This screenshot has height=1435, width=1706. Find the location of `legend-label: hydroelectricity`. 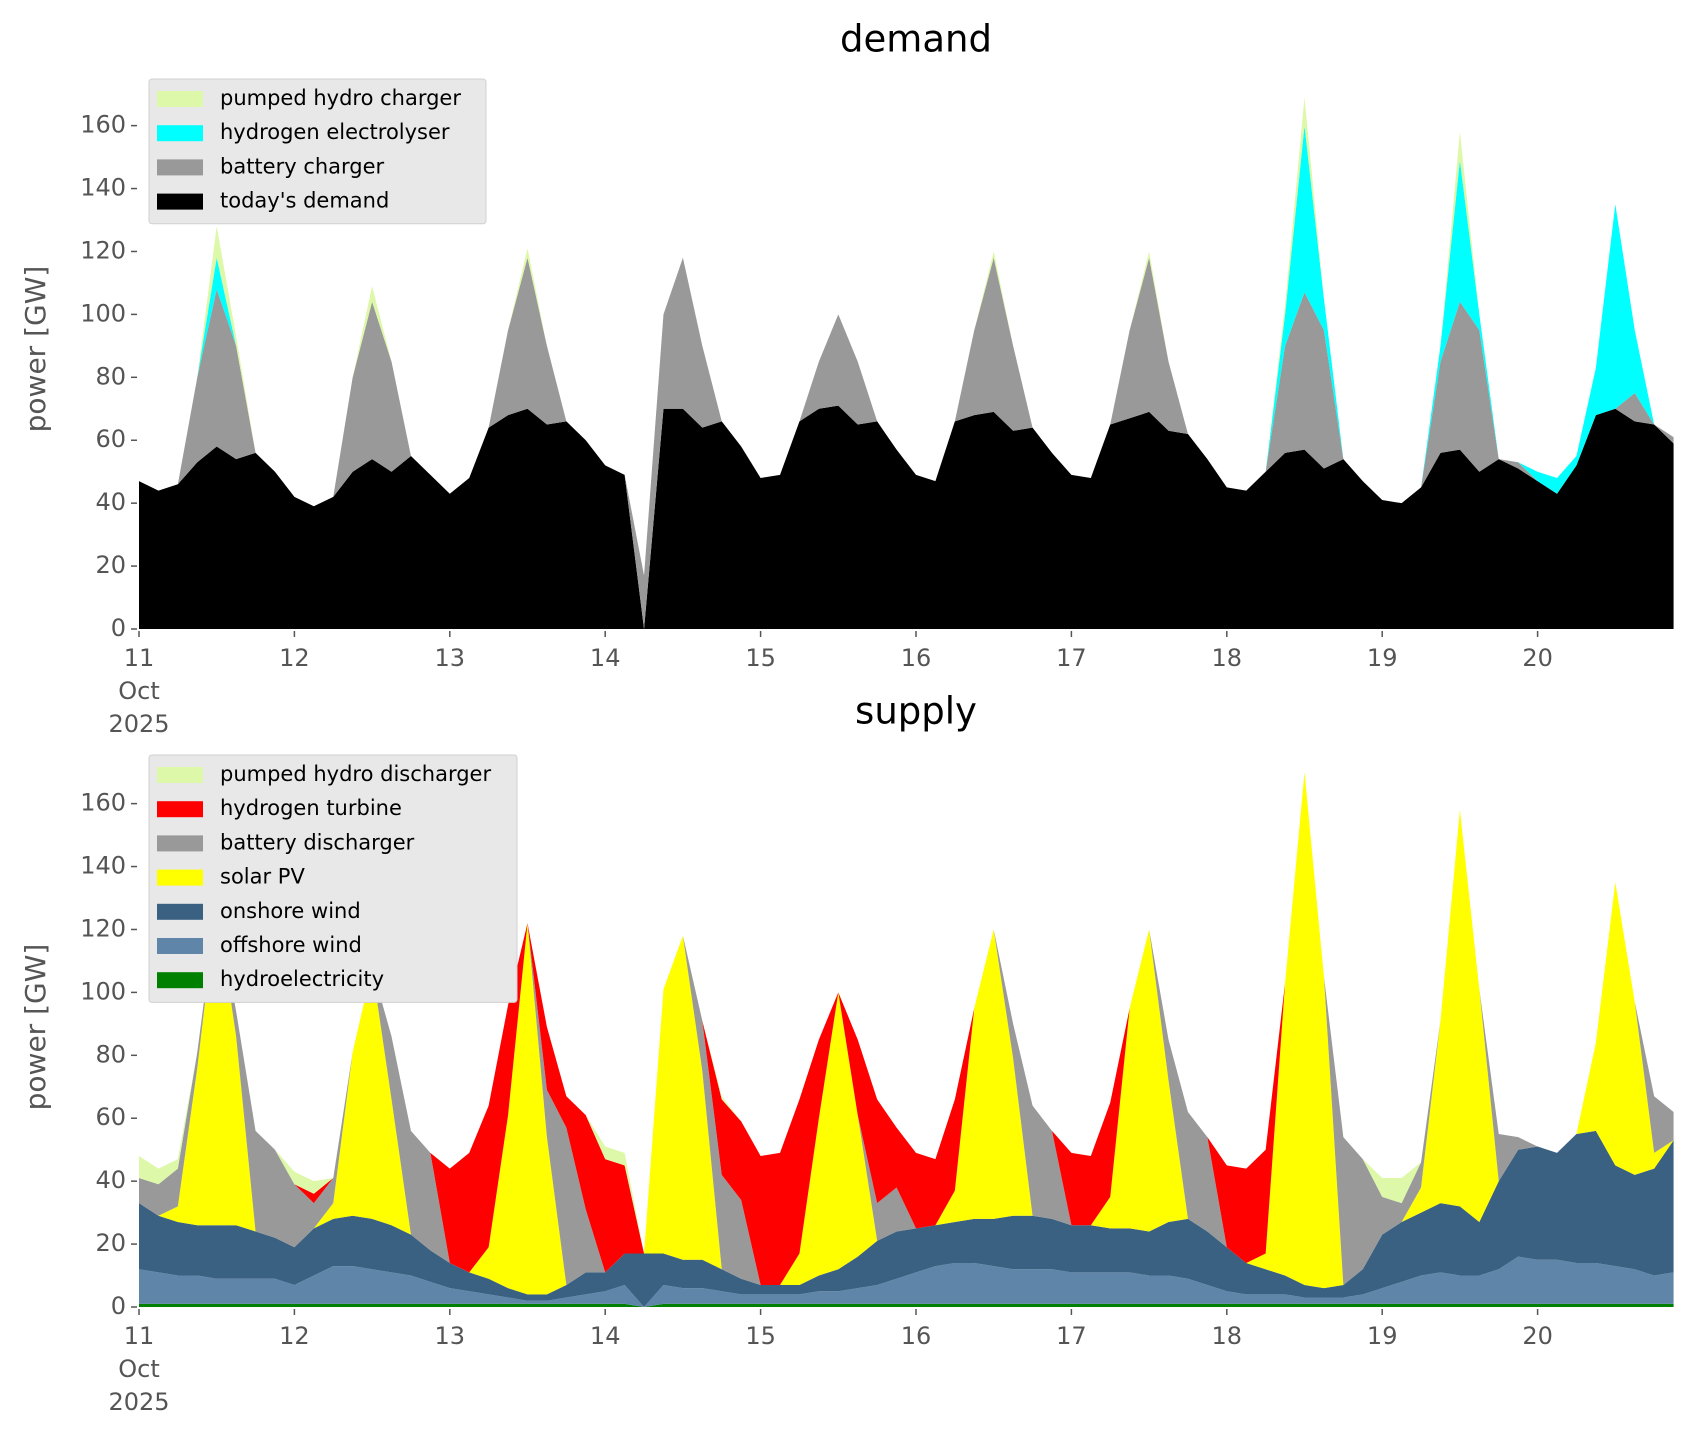

legend-label: hydroelectricity is located at coordinates (302, 979).